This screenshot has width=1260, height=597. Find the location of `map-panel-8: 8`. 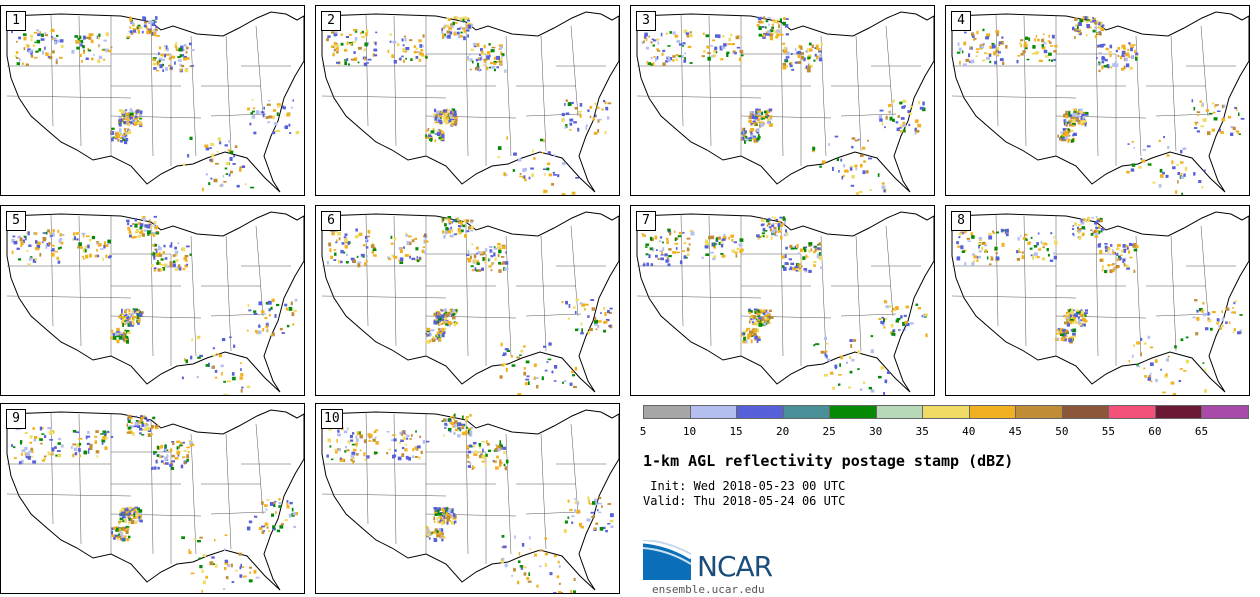

map-panel-8: 8 is located at coordinates (1097, 300).